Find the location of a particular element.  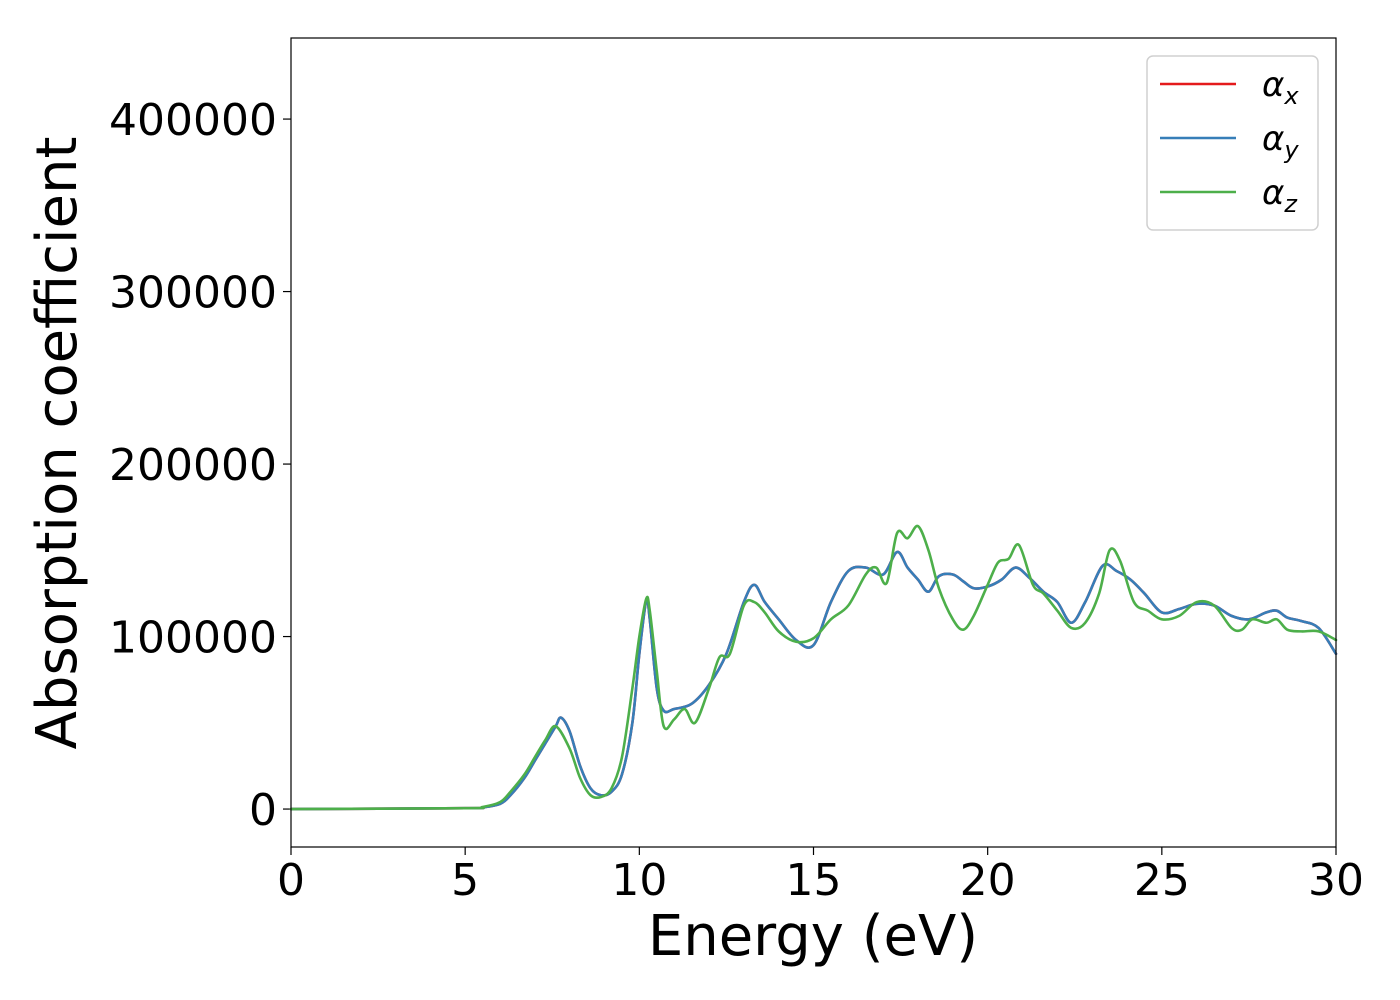

y-tick-label: 300000 is located at coordinates (193, 293).